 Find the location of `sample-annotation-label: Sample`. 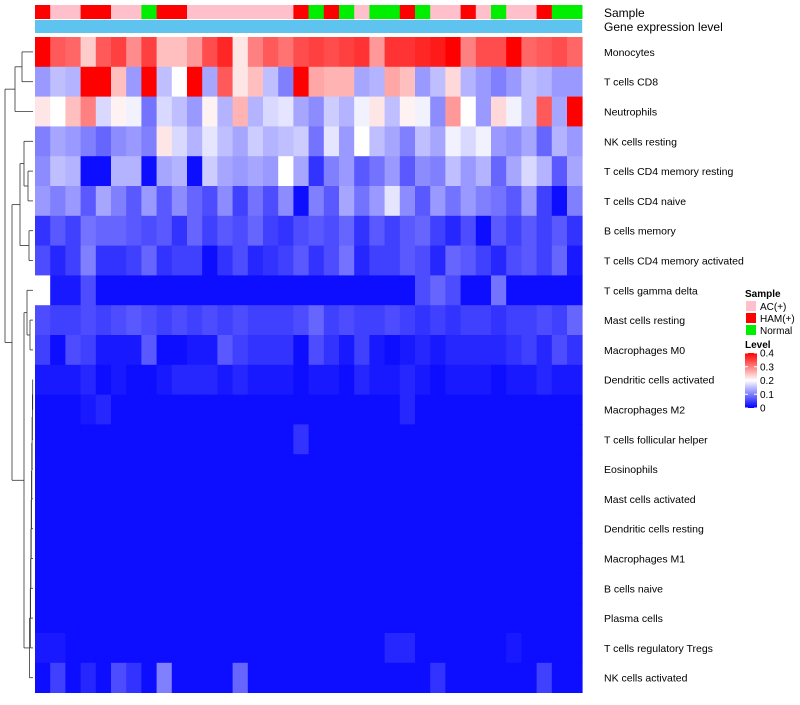

sample-annotation-label: Sample is located at coordinates (624, 13).